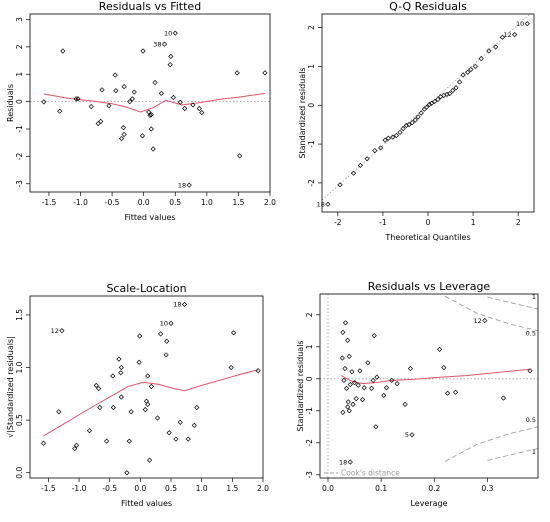  I want to click on point-annotation: 18, so click(321, 205).